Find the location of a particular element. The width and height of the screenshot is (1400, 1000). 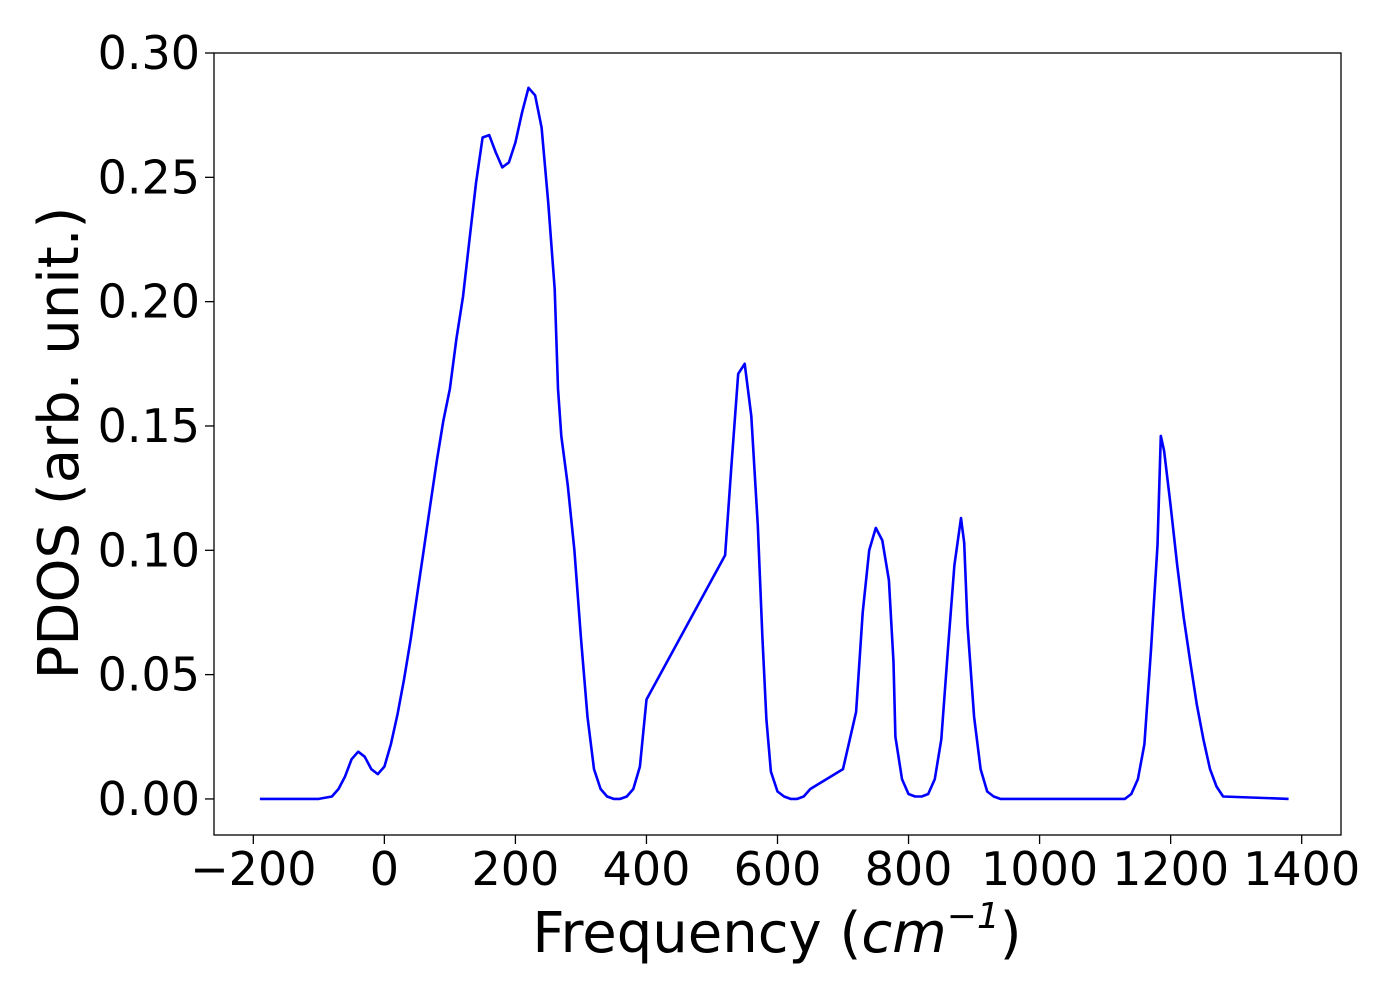

x-tick-label: −200 is located at coordinates (253, 869).